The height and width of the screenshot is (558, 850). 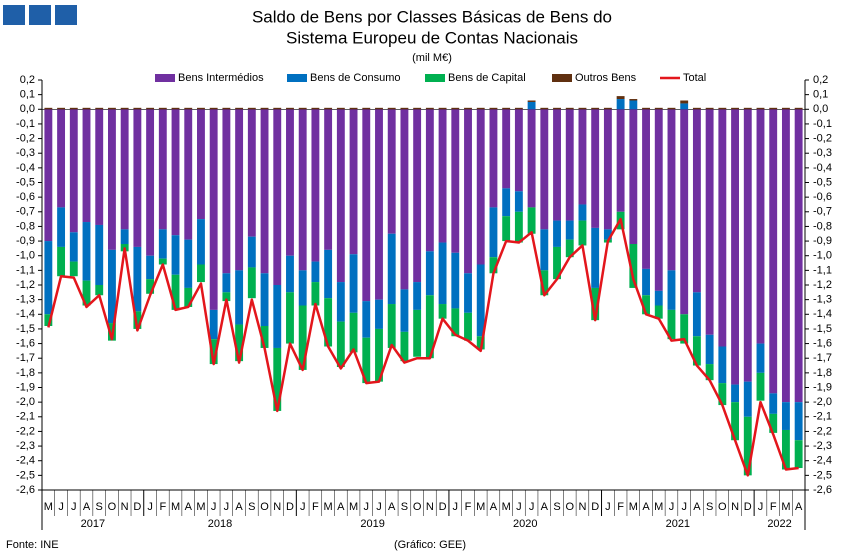 What do you see at coordinates (25, 226) in the screenshot?
I see `y-tick-label: -0,8` at bounding box center [25, 226].